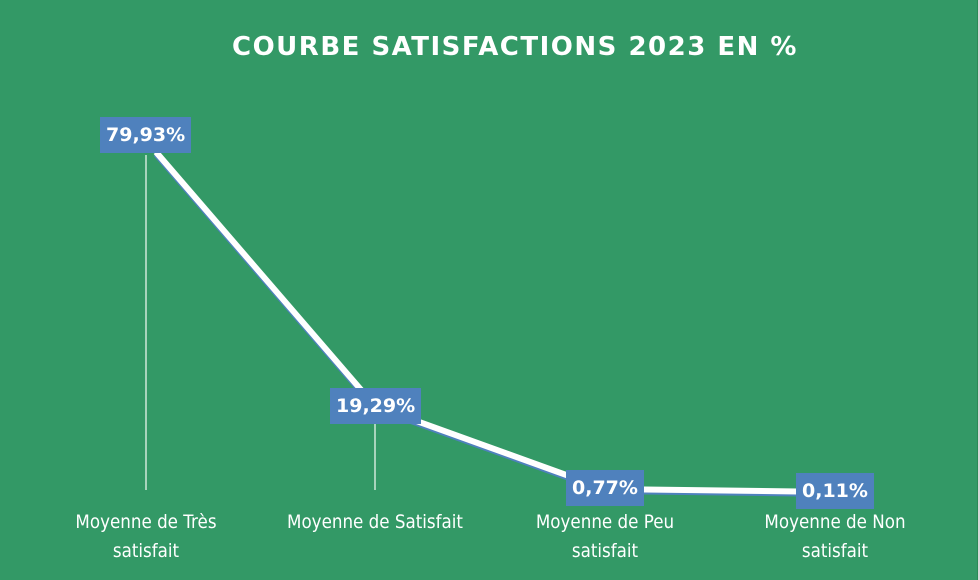  Describe the element at coordinates (146, 536) in the screenshot. I see `category-label-1: Moyenne de Très satisfait` at that location.